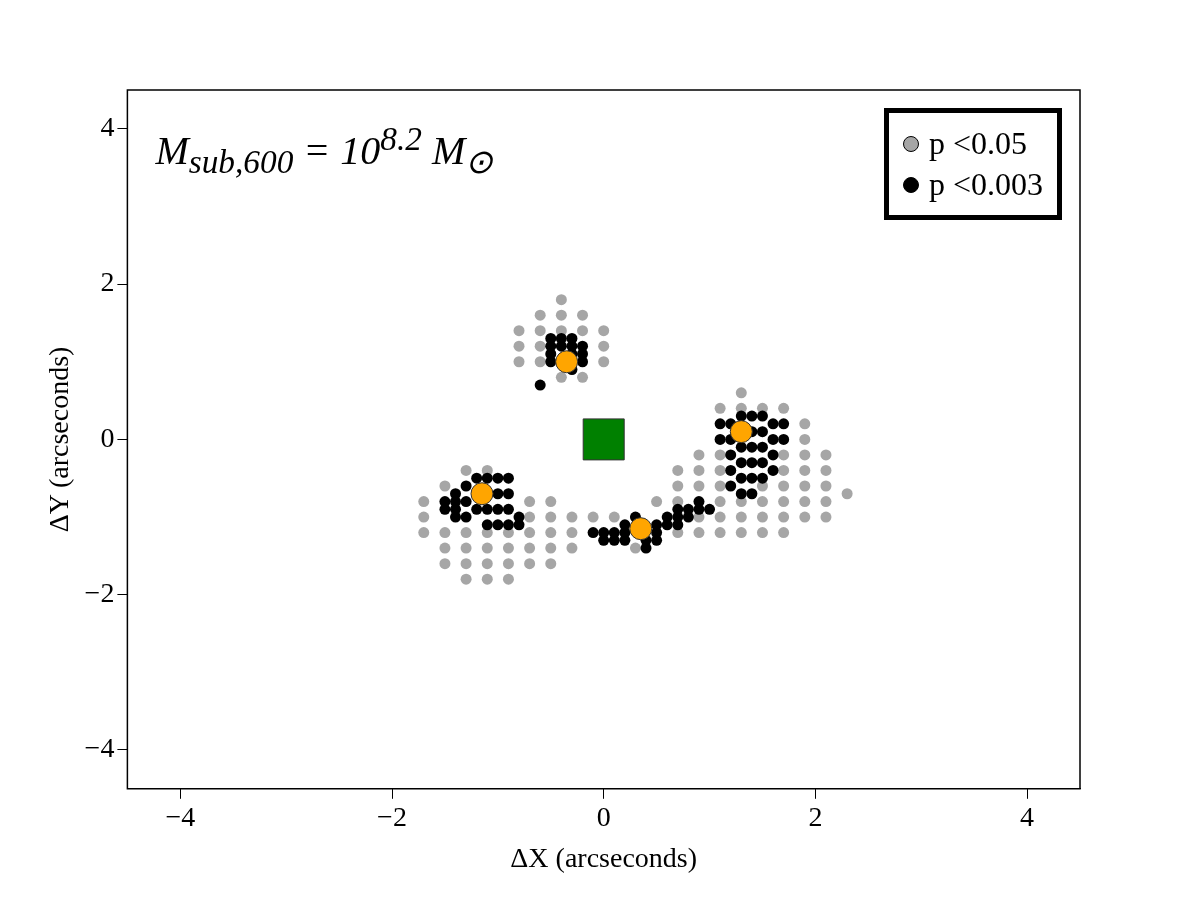 This screenshot has height=900, width=1200. What do you see at coordinates (180, 816) in the screenshot?
I see `x-tick-label: −4` at bounding box center [180, 816].